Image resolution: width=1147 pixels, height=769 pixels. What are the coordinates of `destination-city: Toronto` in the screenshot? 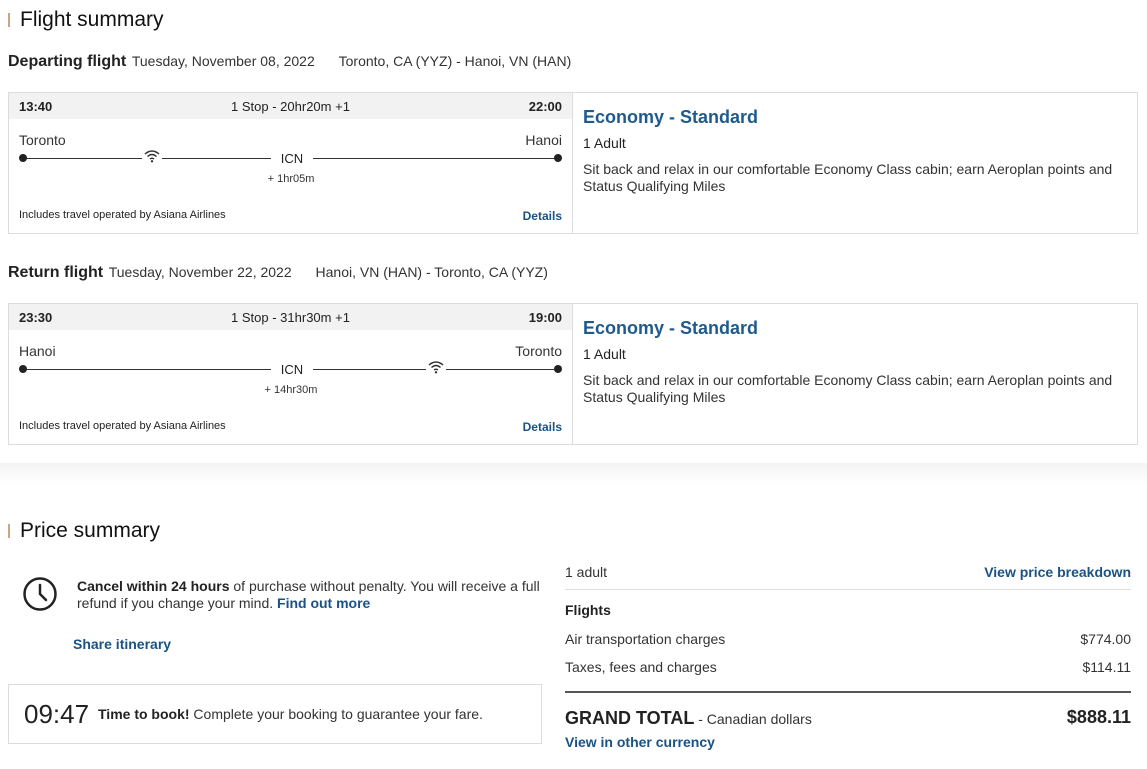 It's located at (538, 351).